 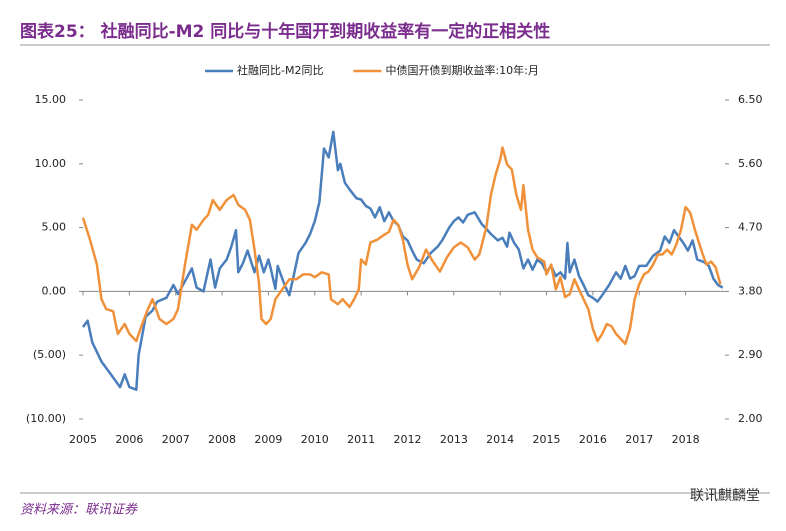 What do you see at coordinates (54, 290) in the screenshot?
I see `y-tick-label: 0.00` at bounding box center [54, 290].